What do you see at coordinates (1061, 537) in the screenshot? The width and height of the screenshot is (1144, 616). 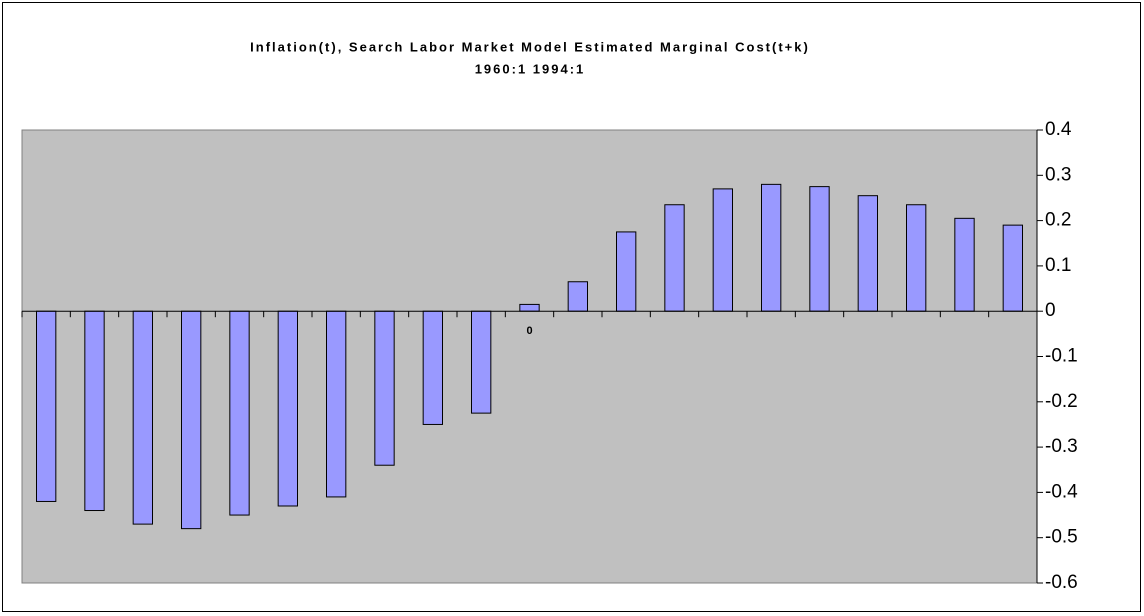 I see `y-tick-label: -0.5` at bounding box center [1061, 537].